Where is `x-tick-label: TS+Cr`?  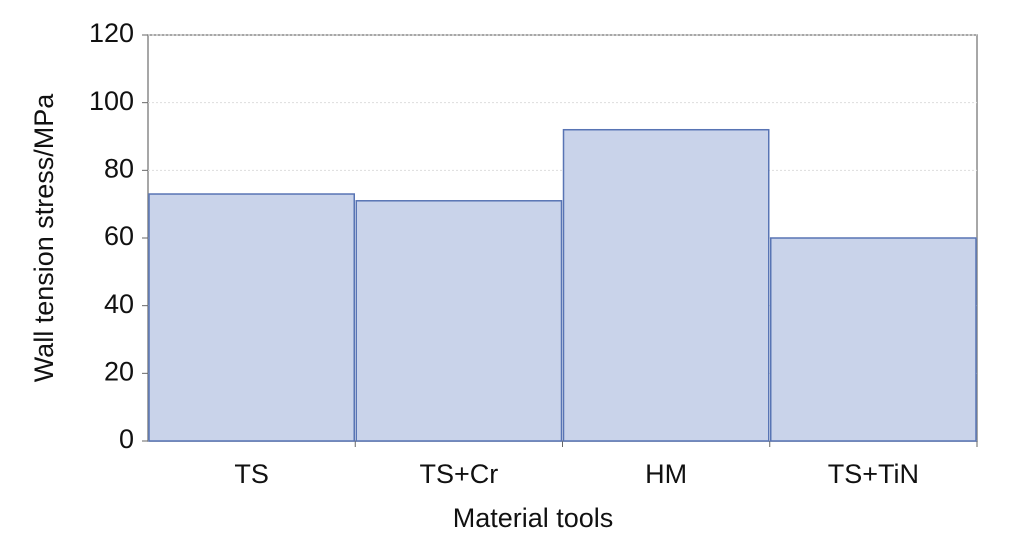
x-tick-label: TS+Cr is located at coordinates (458, 474).